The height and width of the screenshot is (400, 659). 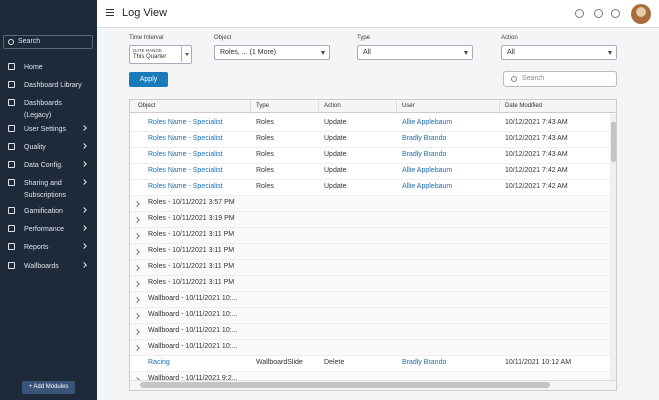 I want to click on group-row: Roles - 10/11/2021 3:19 PM, so click(x=370, y=220).